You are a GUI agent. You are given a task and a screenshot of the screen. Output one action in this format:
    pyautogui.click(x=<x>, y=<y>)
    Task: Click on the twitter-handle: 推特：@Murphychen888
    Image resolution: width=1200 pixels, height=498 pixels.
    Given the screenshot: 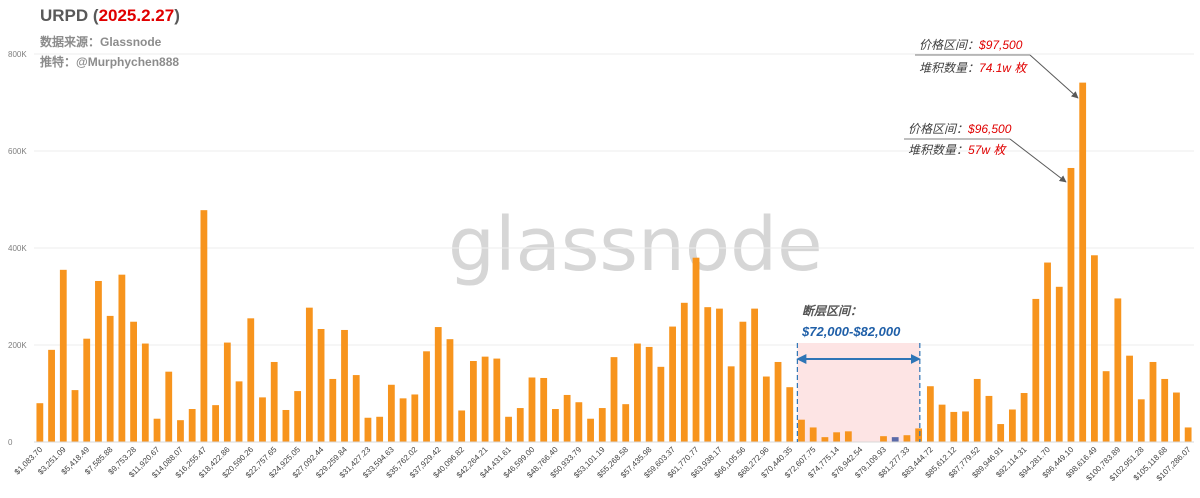 What is the action you would take?
    pyautogui.click(x=110, y=62)
    